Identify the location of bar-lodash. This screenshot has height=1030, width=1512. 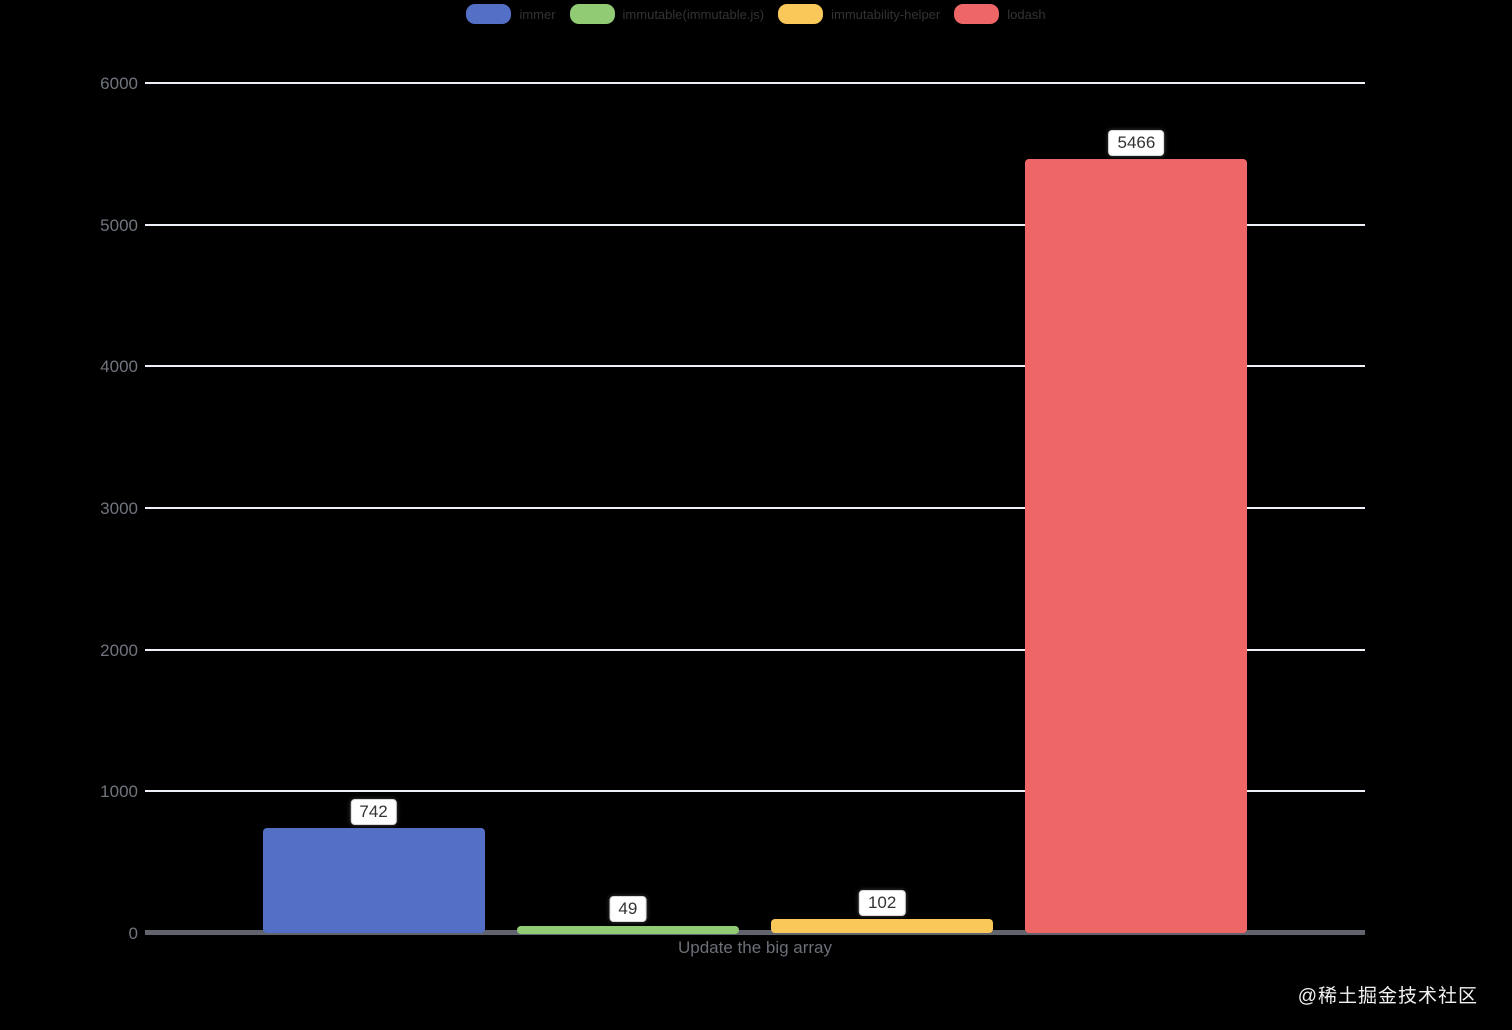
(1136, 545).